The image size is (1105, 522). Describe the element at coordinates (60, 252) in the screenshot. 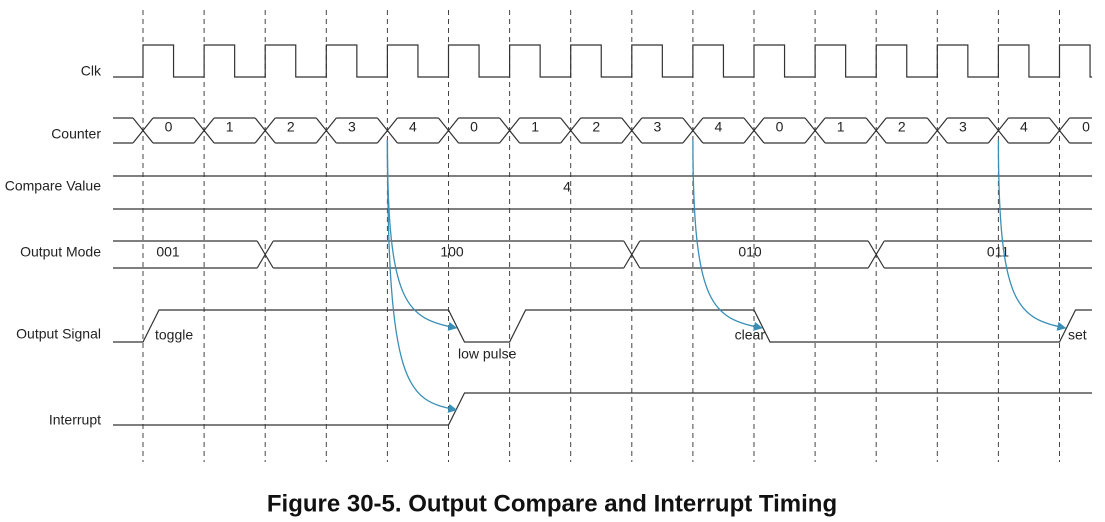

I see `signal-label: Output Mode` at that location.